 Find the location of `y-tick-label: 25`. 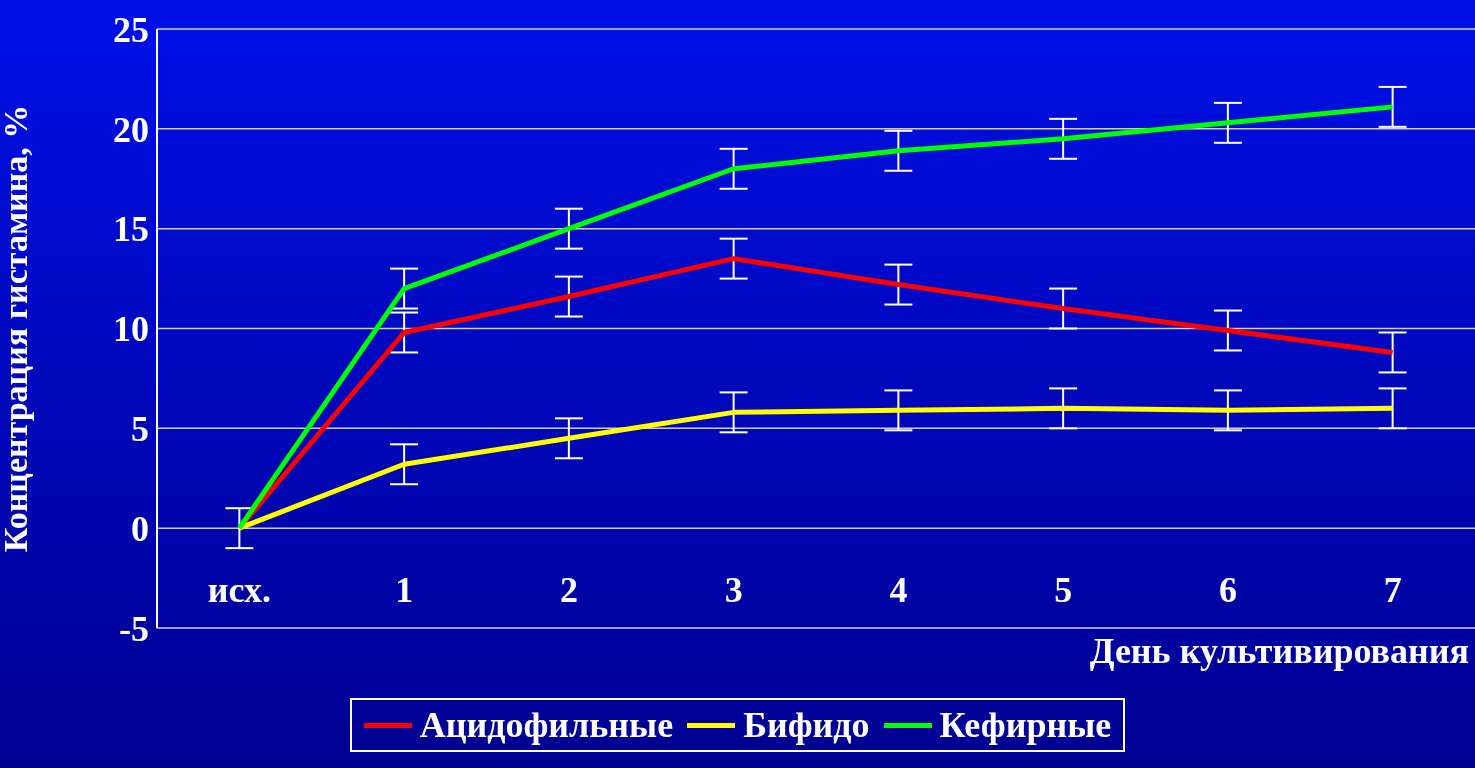

y-tick-label: 25 is located at coordinates (131, 29).